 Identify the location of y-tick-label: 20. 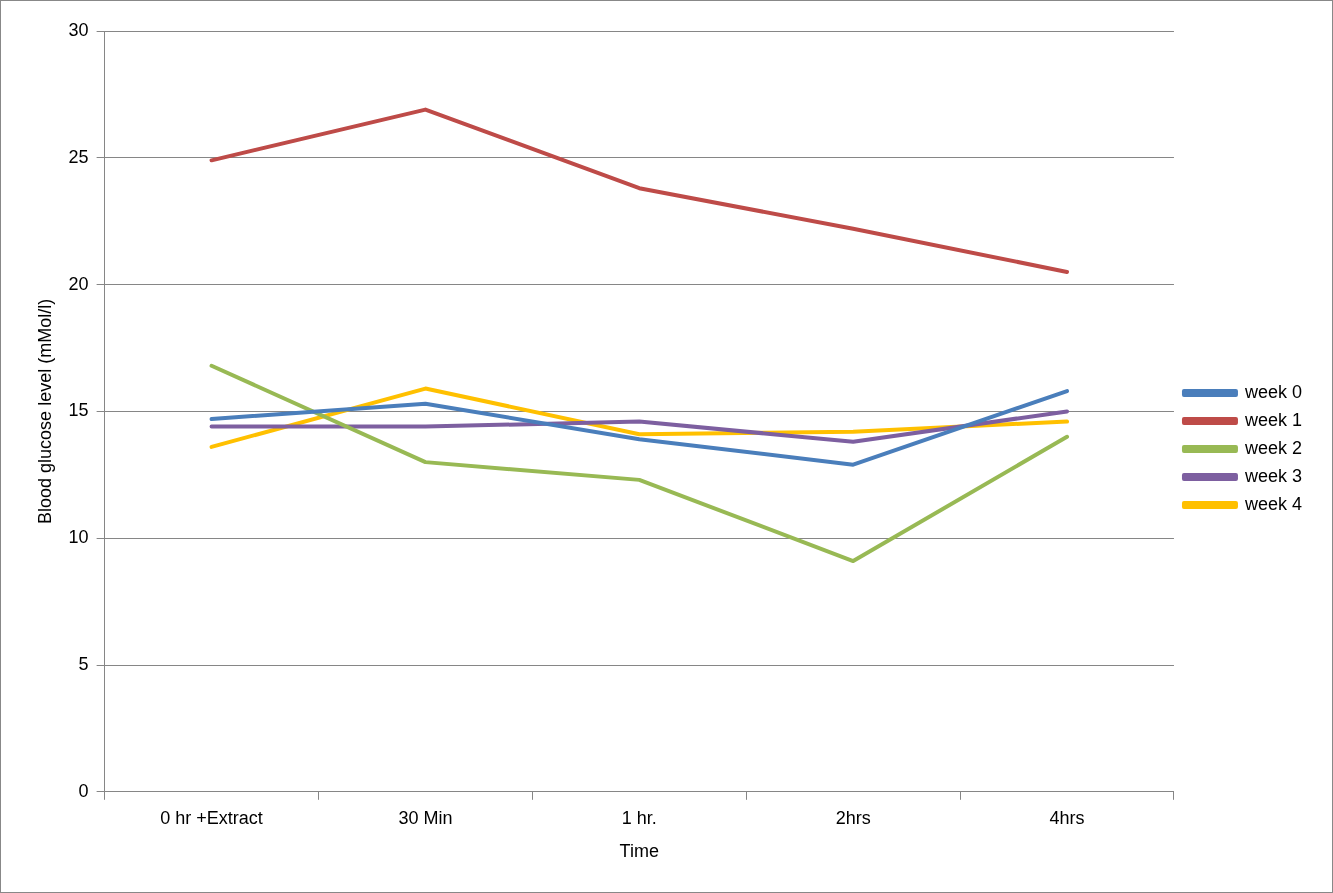
(78, 283).